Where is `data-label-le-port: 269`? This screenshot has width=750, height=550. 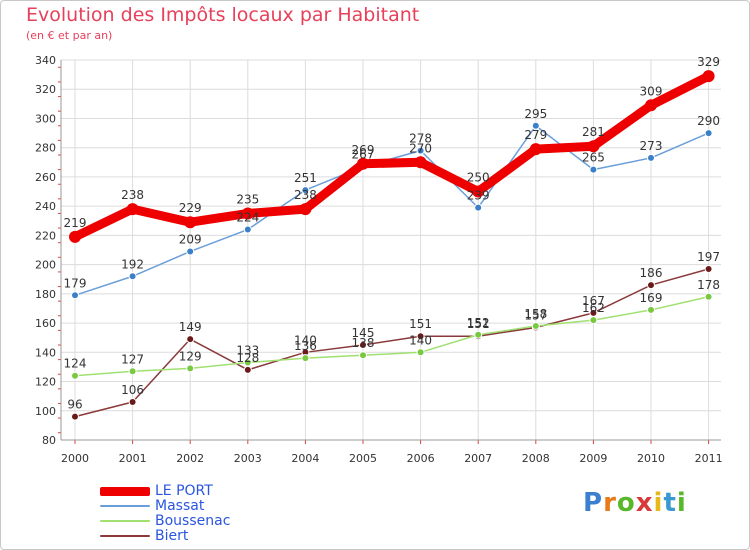
data-label-le-port: 269 is located at coordinates (363, 150).